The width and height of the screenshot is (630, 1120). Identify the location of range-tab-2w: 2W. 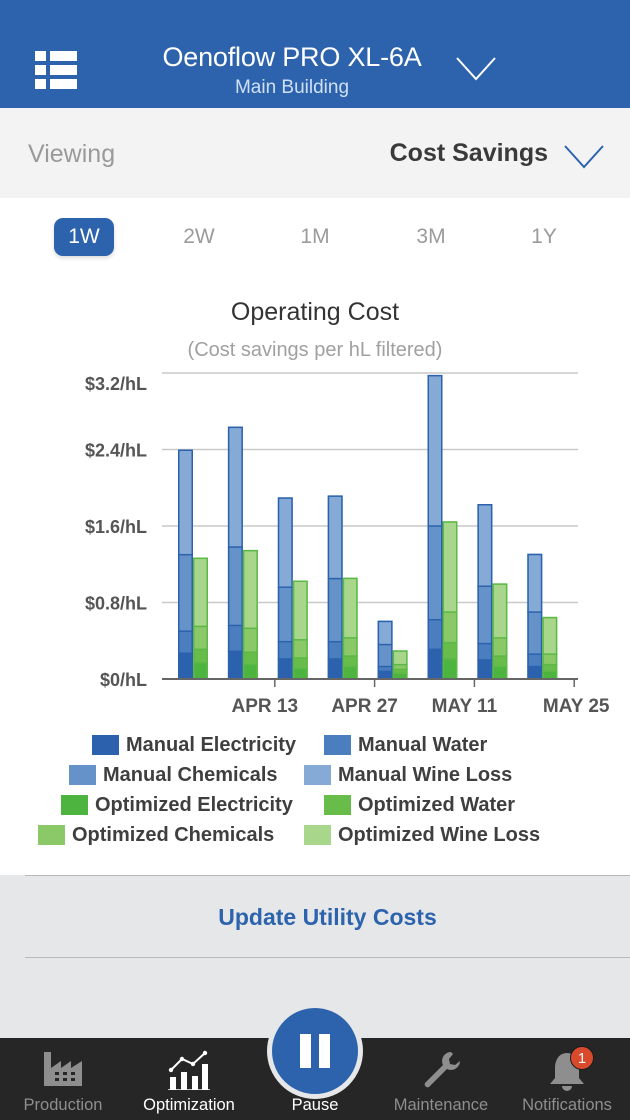
(199, 236).